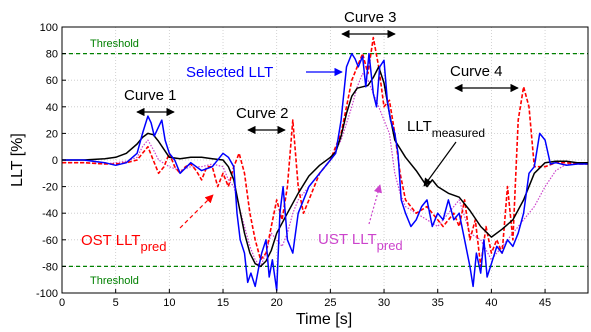 This screenshot has height=332, width=591. What do you see at coordinates (52, 108) in the screenshot?
I see `y-tick-label: 40` at bounding box center [52, 108].